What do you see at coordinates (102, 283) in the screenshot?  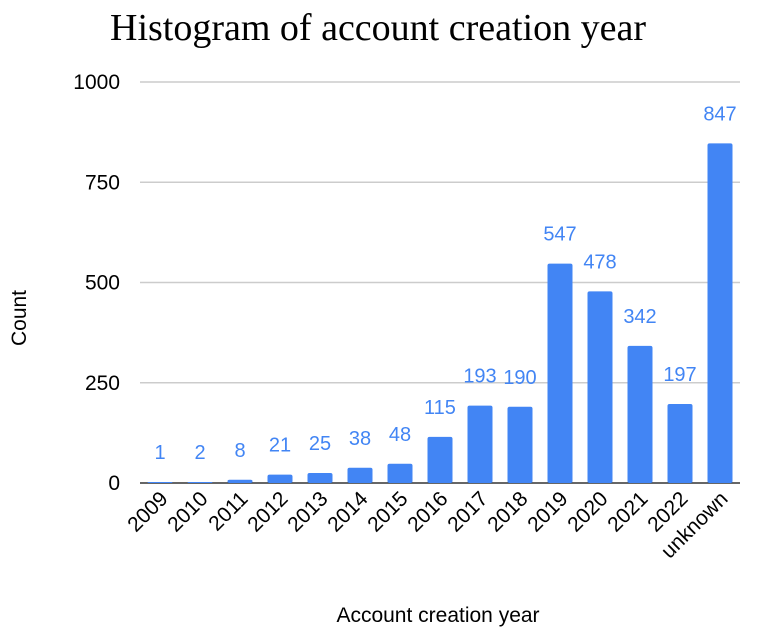 I see `y-tick-label: 500` at bounding box center [102, 283].